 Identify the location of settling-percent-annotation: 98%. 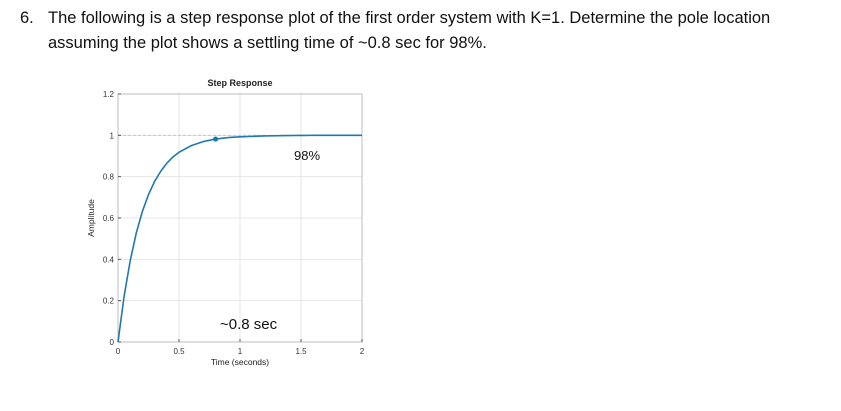
(307, 155).